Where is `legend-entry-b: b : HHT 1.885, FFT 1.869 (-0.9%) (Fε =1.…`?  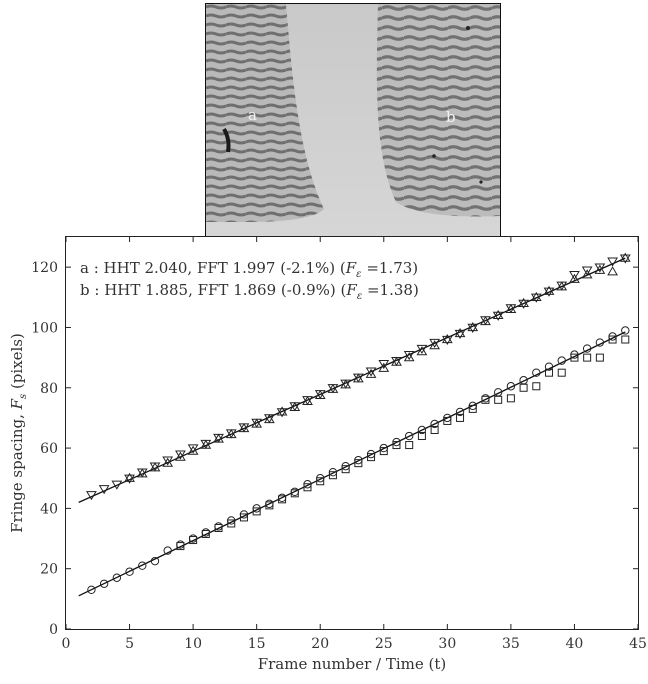 legend-entry-b: b : HHT 1.885, FFT 1.869 (-0.9%) (Fε =1.… is located at coordinates (249, 291).